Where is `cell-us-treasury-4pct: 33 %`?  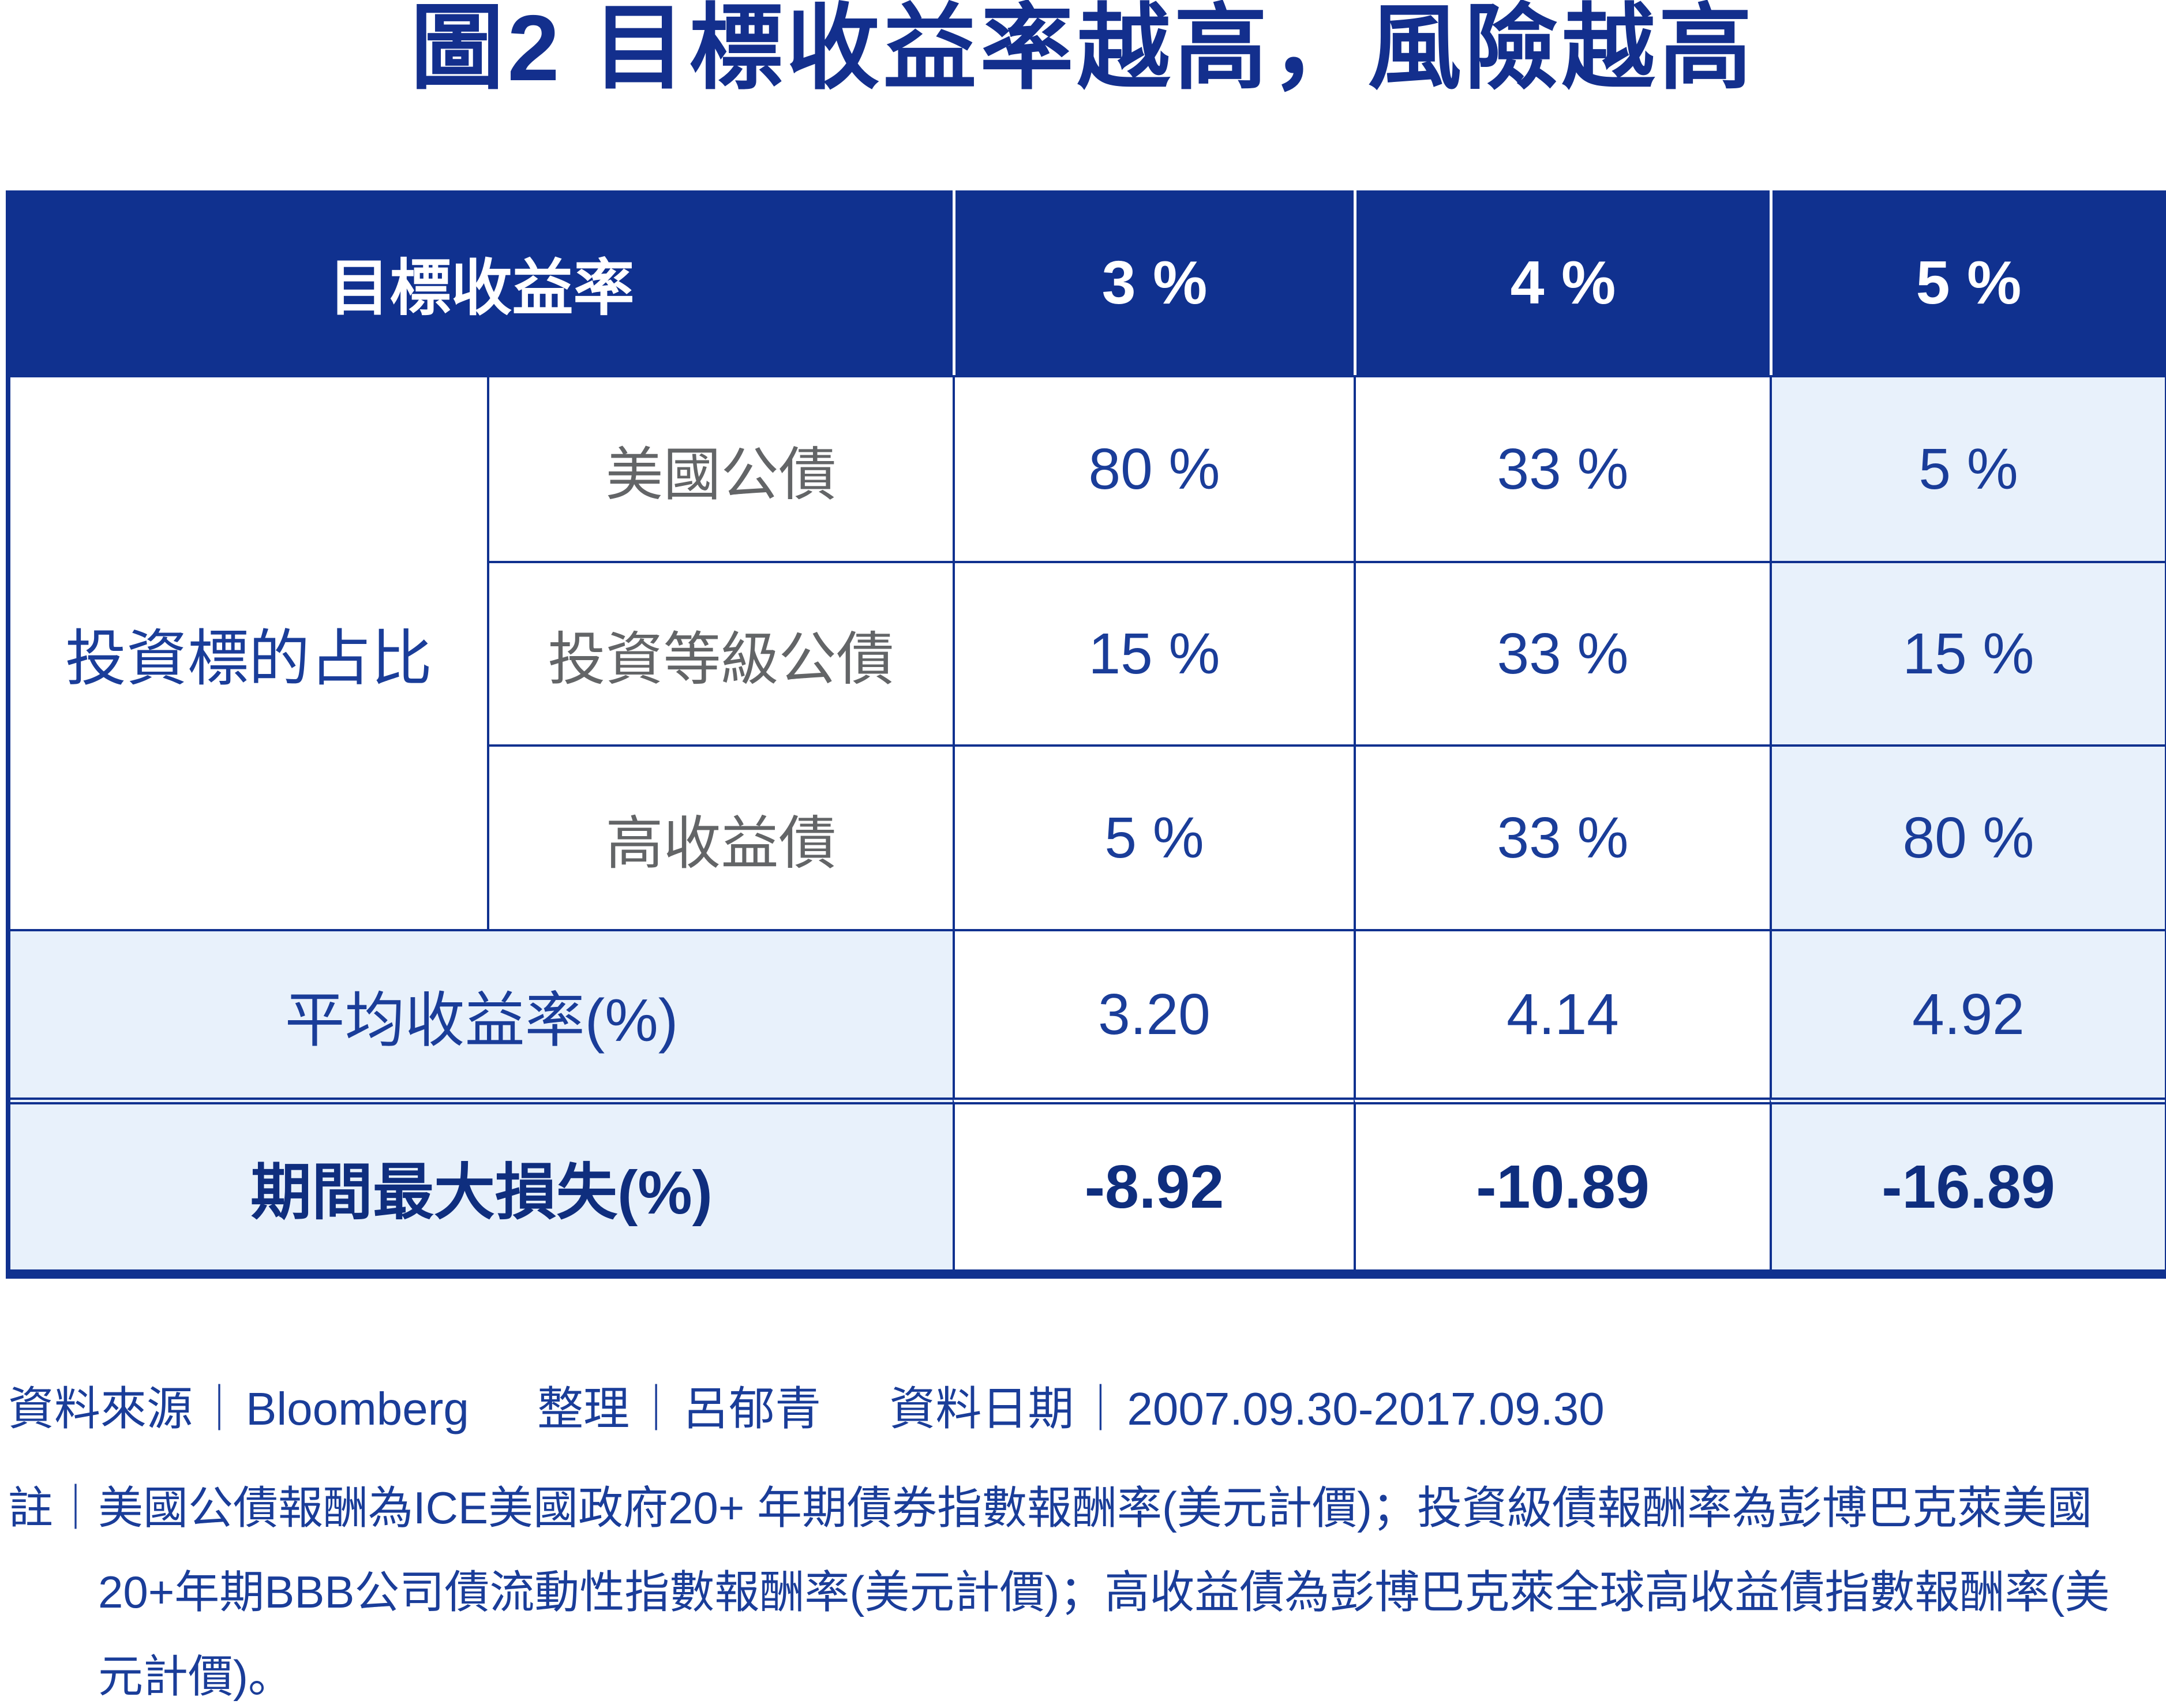 cell-us-treasury-4pct: 33 % is located at coordinates (1562, 468).